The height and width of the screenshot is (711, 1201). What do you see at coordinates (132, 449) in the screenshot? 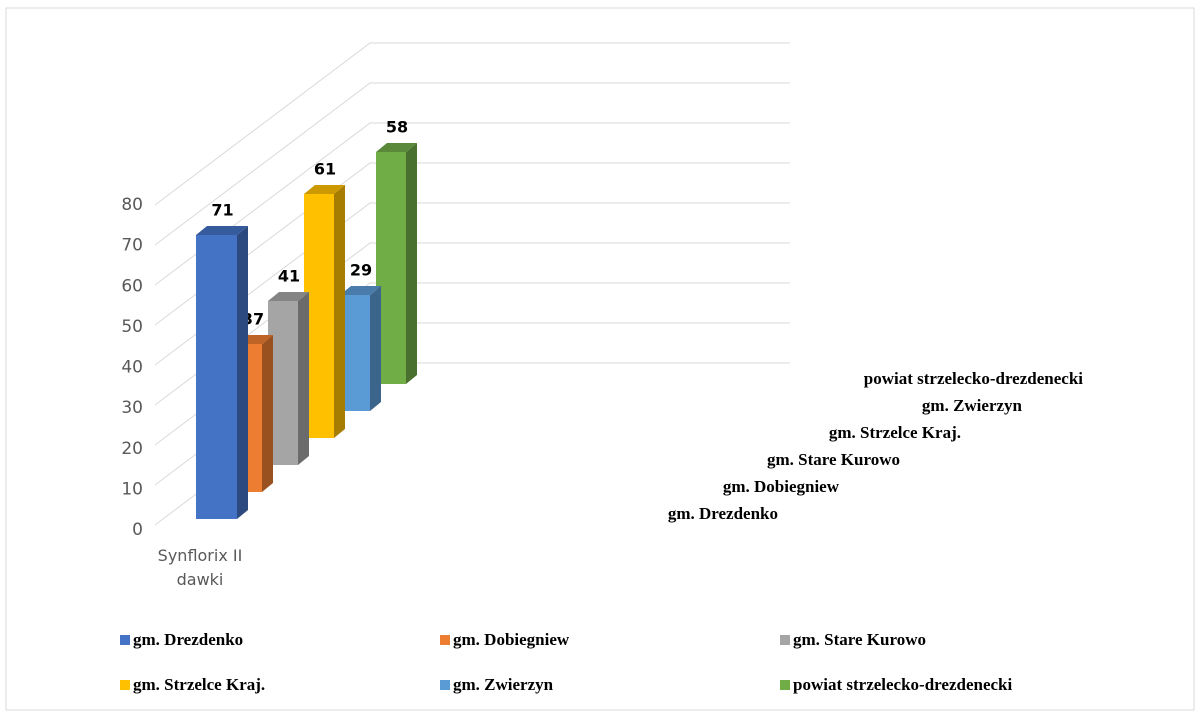
I see `y-tick-label: 20` at bounding box center [132, 449].